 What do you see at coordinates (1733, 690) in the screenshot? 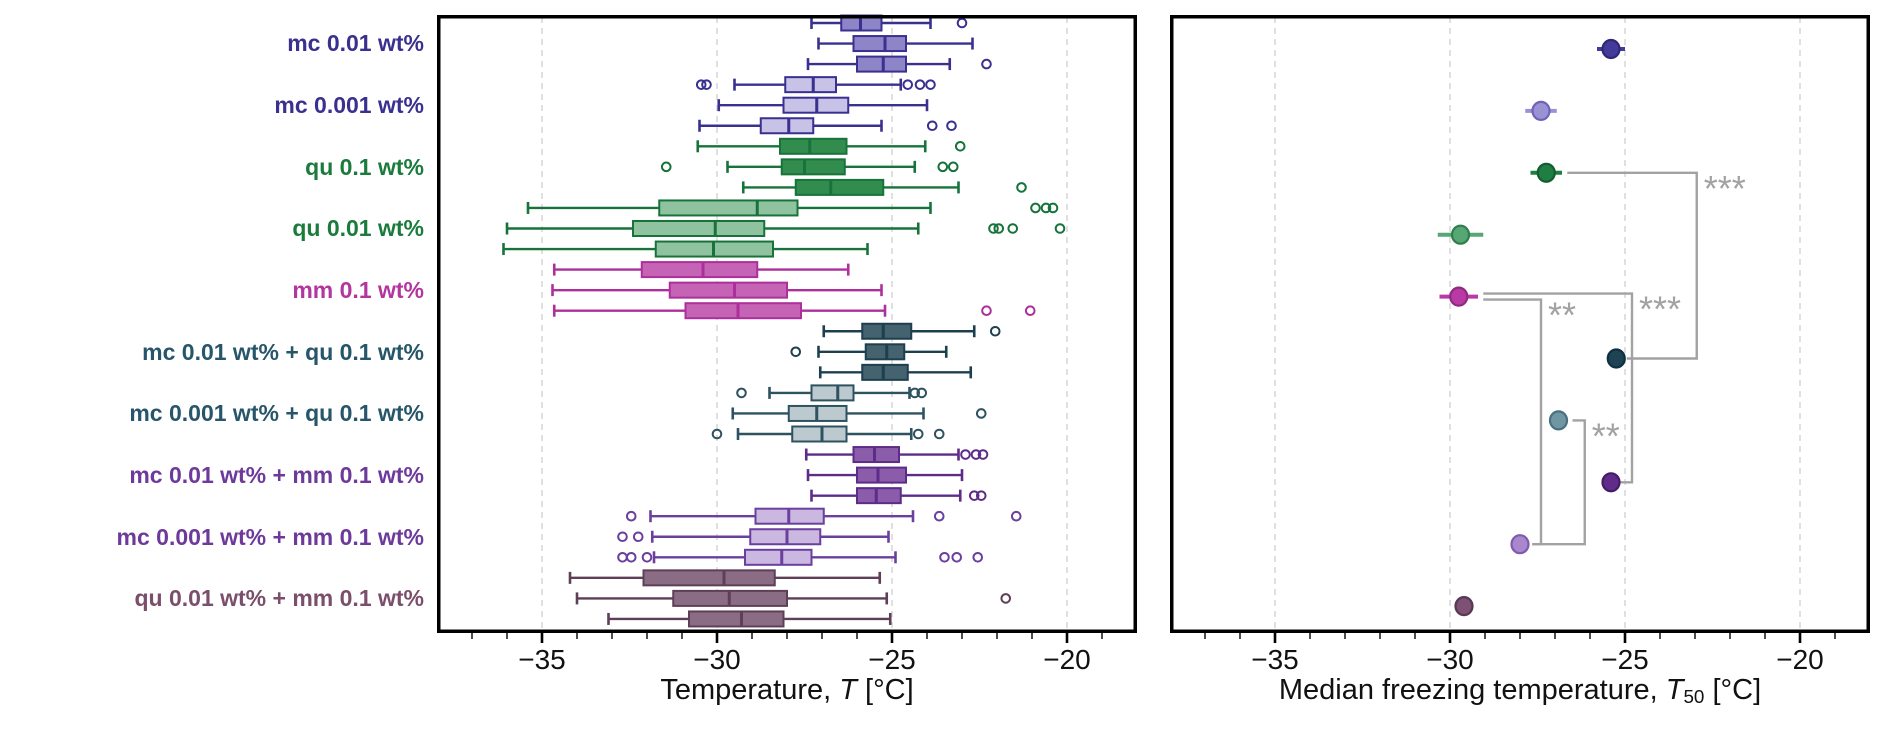
I see `x-axis-title-right-suffix: [°C]` at bounding box center [1733, 690].